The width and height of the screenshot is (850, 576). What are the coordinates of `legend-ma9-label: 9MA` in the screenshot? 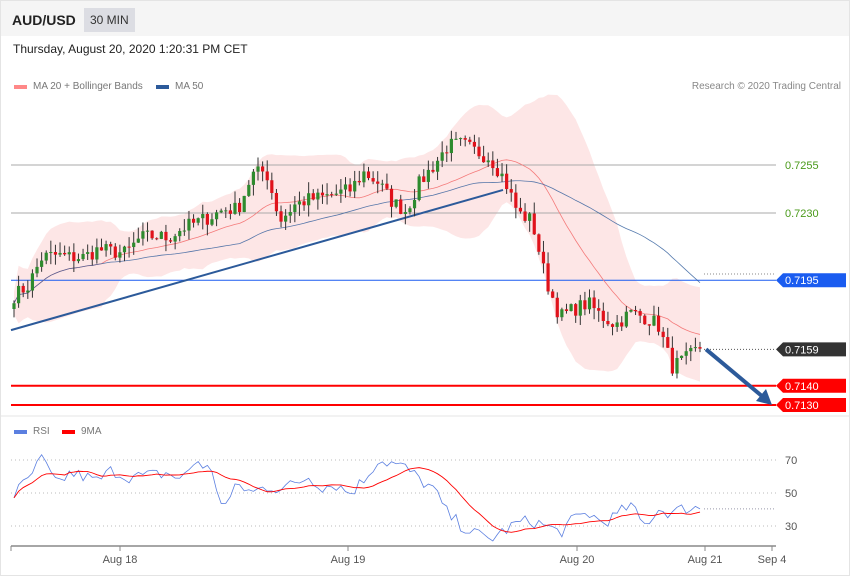 It's located at (91, 431).